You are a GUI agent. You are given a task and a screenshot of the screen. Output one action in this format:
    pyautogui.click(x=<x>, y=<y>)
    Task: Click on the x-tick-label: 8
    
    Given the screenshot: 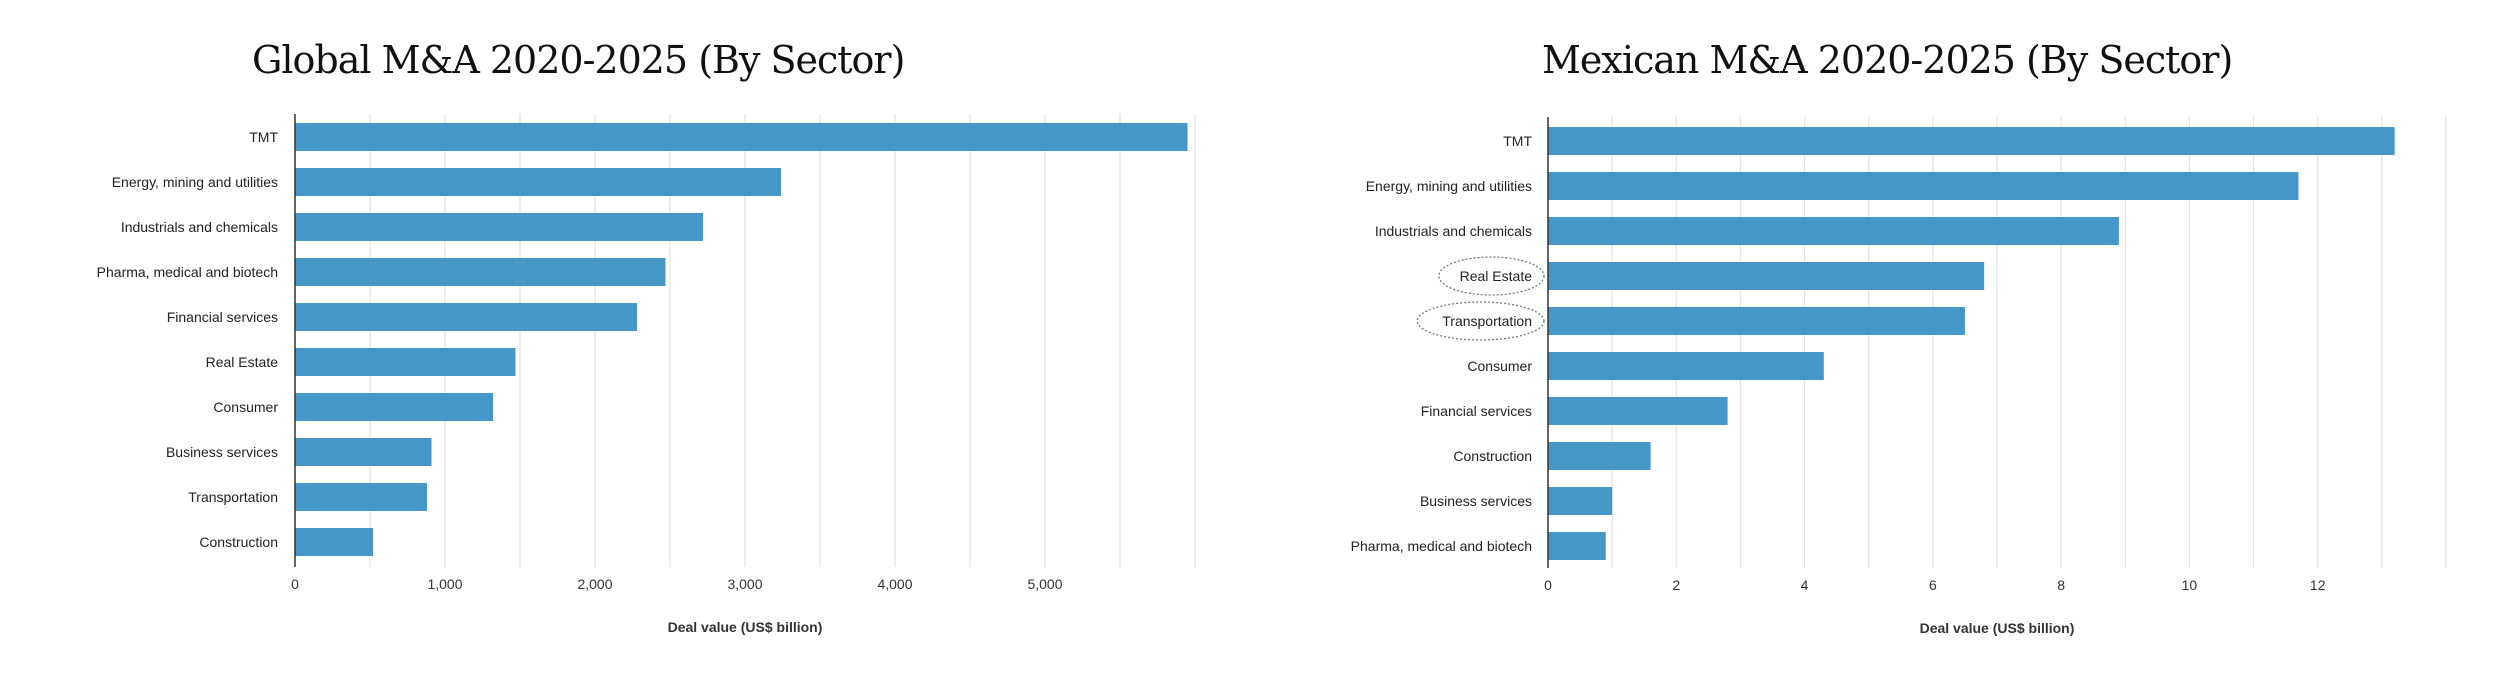 What is the action you would take?
    pyautogui.click(x=2061, y=585)
    